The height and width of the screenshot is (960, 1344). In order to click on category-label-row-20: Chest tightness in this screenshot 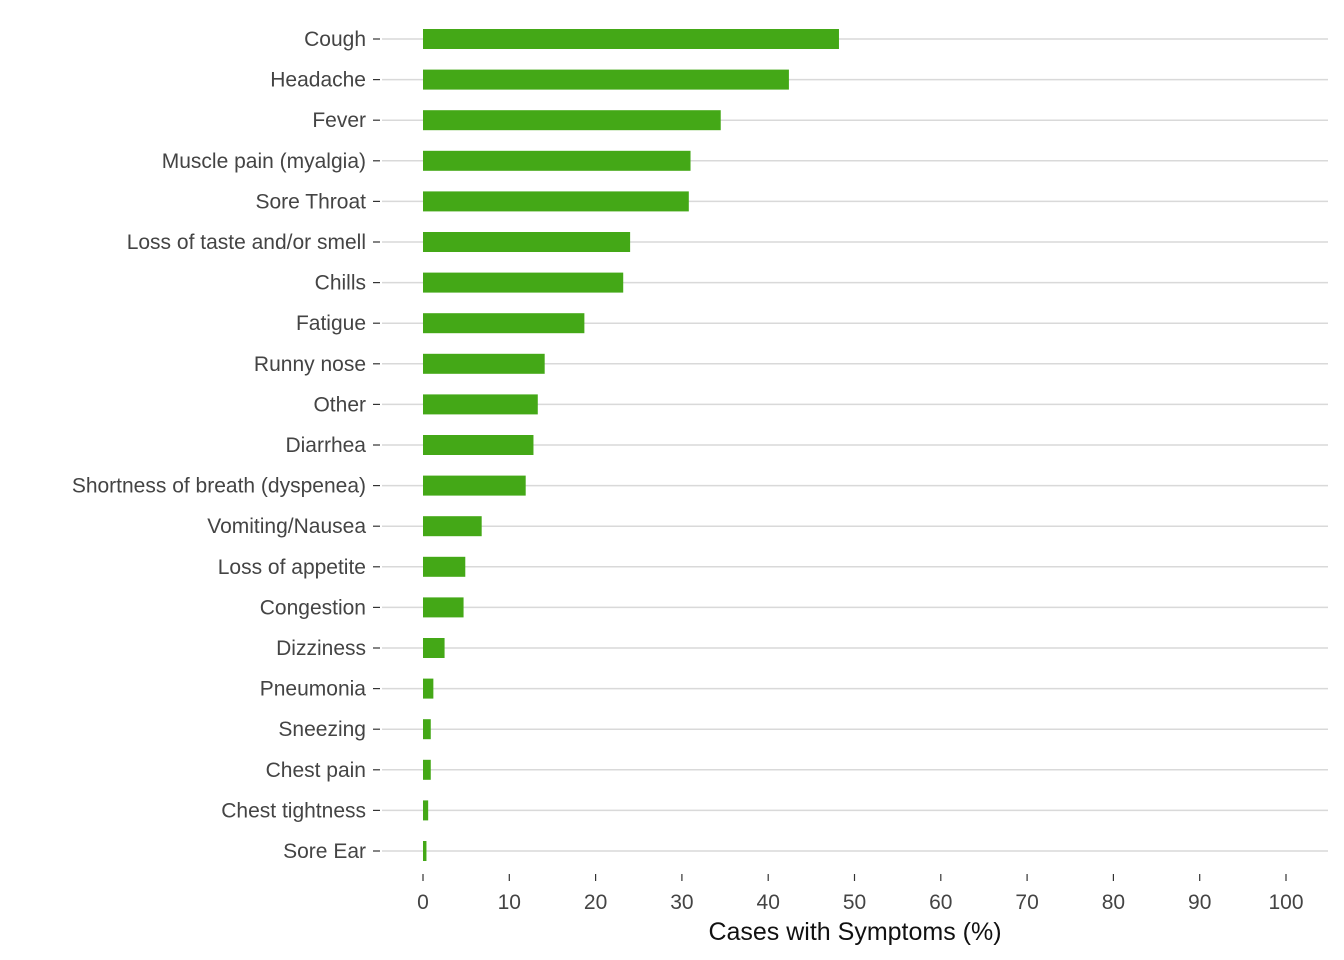, I will do `click(293, 810)`.